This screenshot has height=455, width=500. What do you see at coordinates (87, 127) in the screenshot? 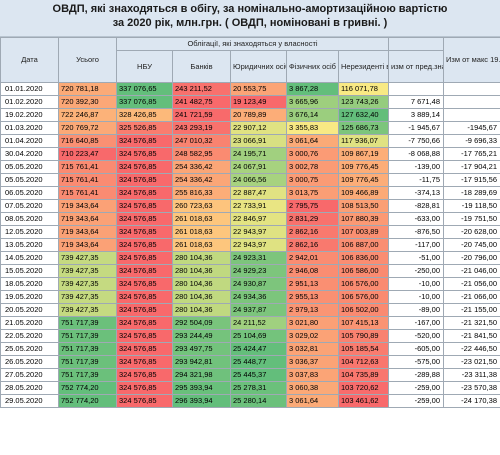
I see `cell-total: 720 769,72` at bounding box center [87, 127].